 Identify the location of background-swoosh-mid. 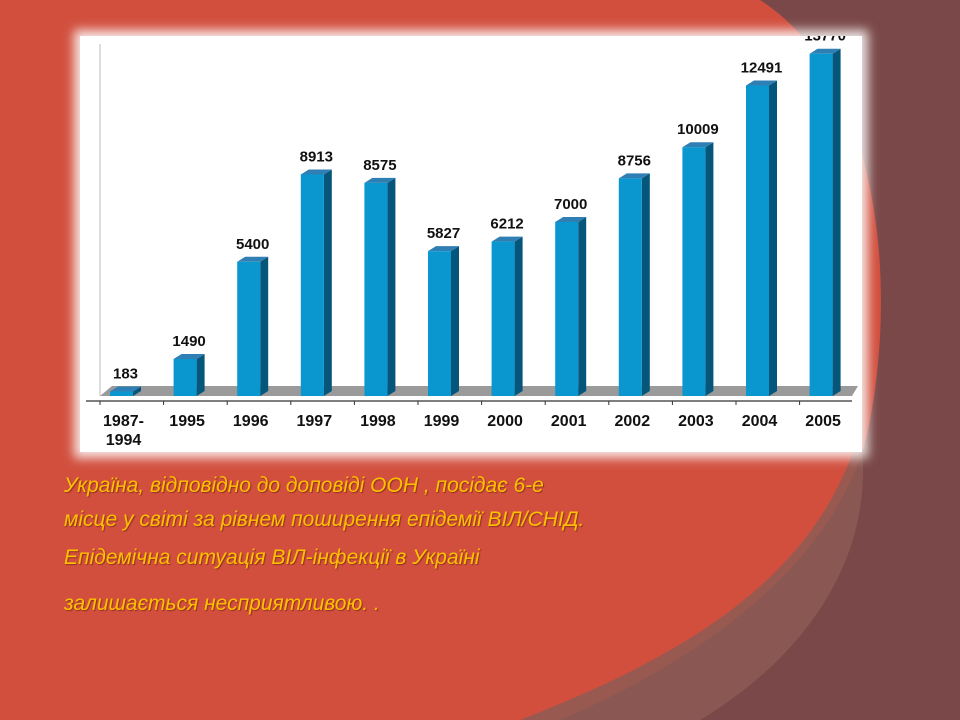
(692, 575).